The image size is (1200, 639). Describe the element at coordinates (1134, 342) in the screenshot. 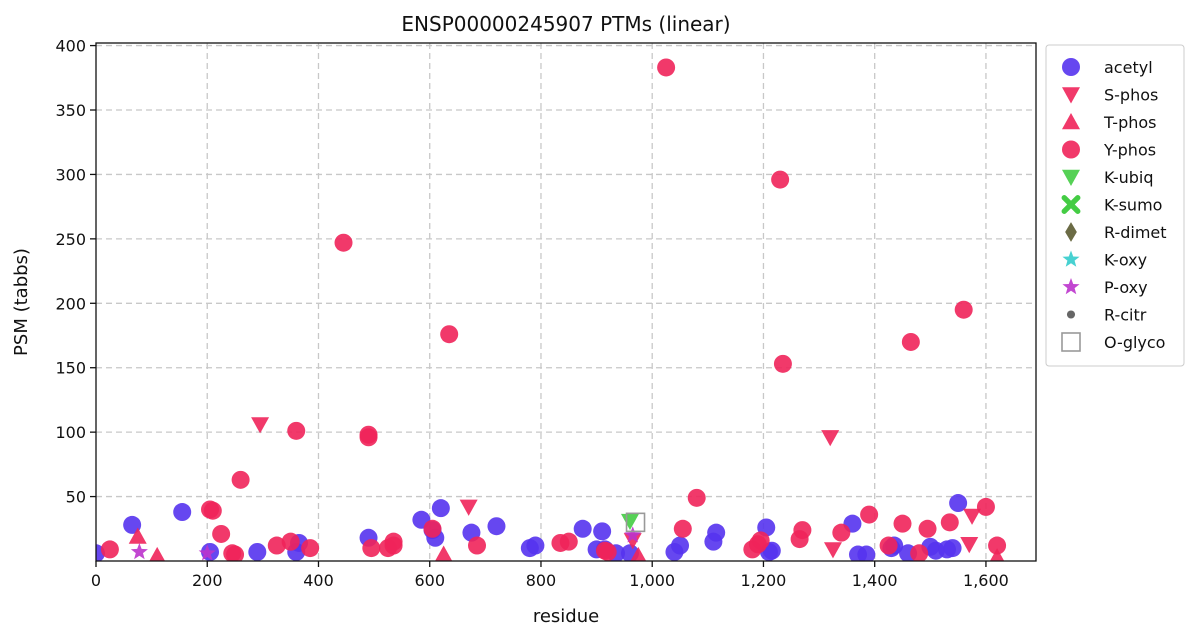

I see `legend-label: O-glyco` at that location.